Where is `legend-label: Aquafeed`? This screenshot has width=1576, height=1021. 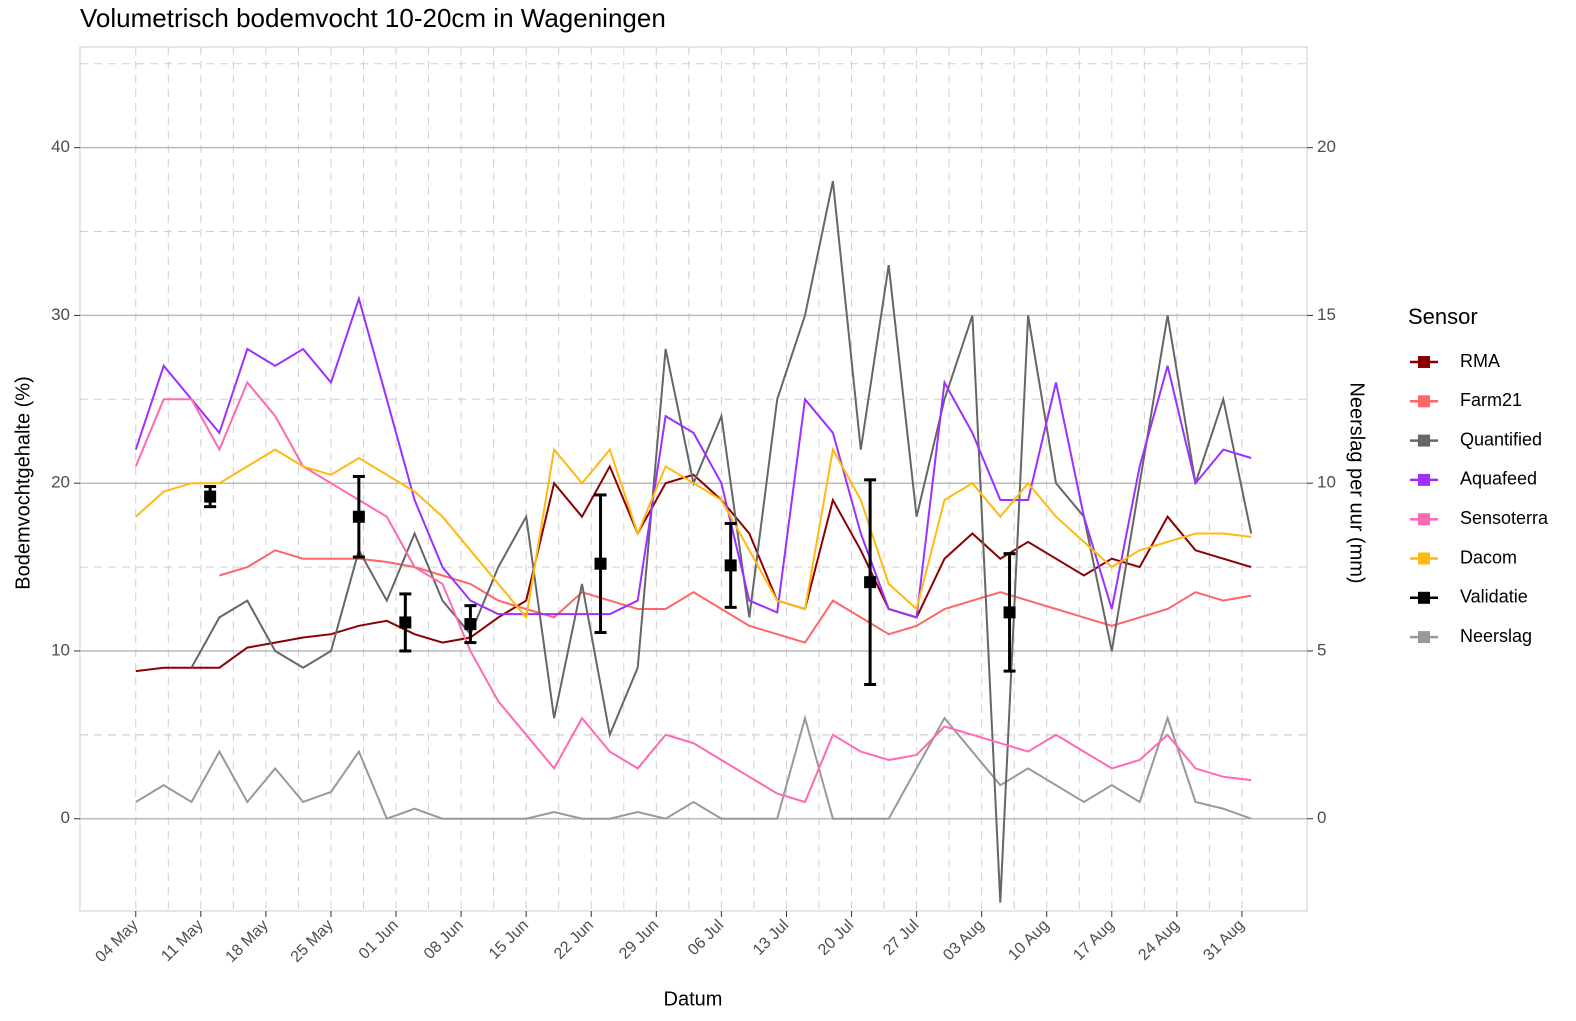
legend-label: Aquafeed is located at coordinates (1498, 479).